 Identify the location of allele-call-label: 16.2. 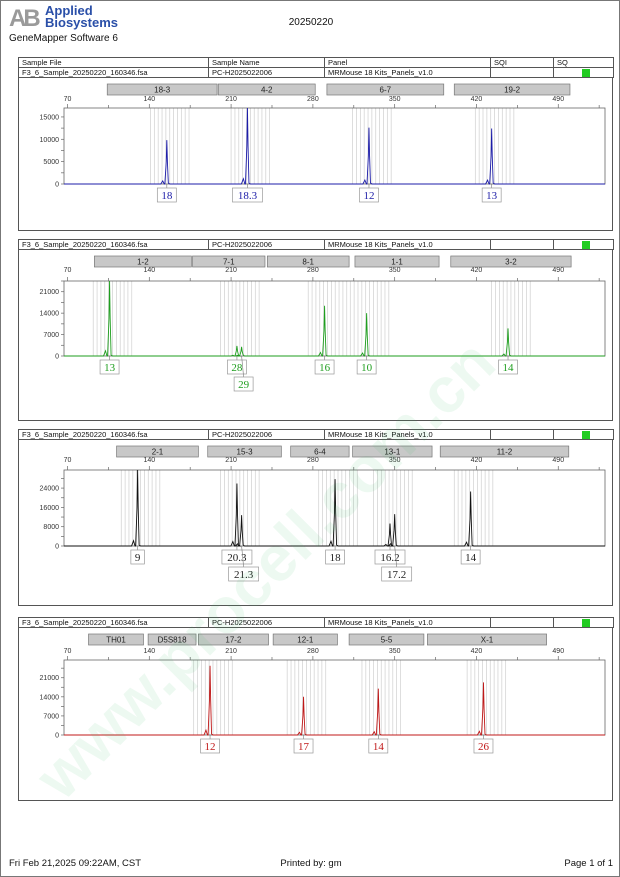
(390, 555).